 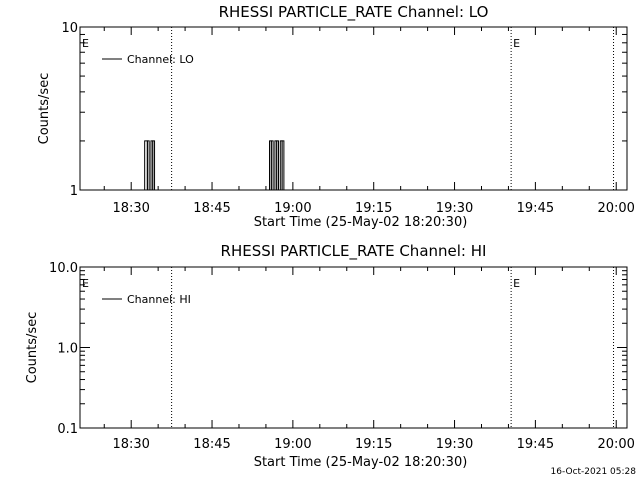 What do you see at coordinates (594, 472) in the screenshot?
I see `timestamp: 16-Oct-2021 05:28` at bounding box center [594, 472].